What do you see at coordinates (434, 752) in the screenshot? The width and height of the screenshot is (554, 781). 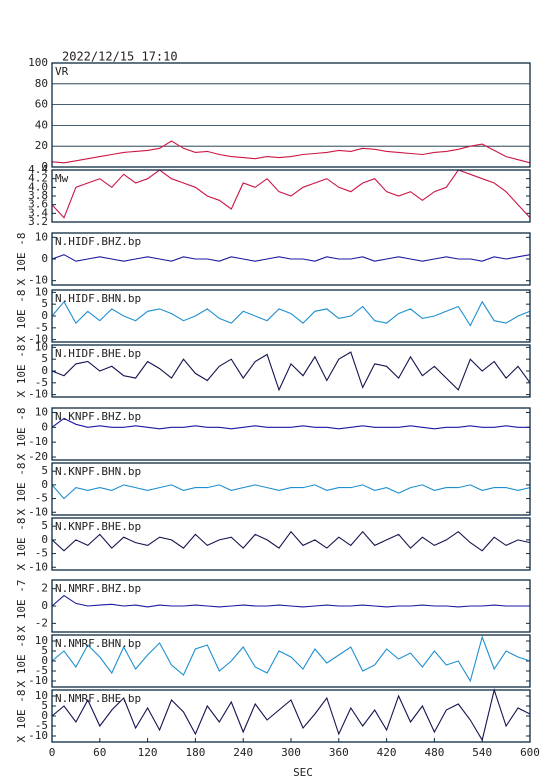 I see `x-tick-label: 480` at bounding box center [434, 752].